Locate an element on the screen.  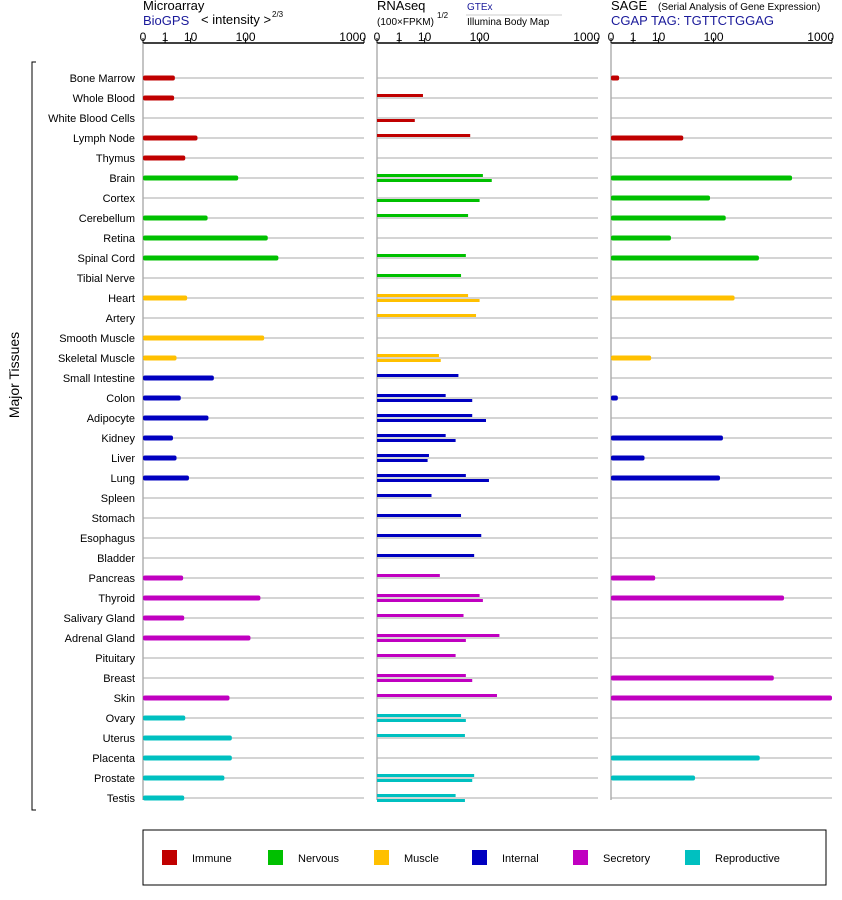
sage-title: SAGE is located at coordinates (629, 6).